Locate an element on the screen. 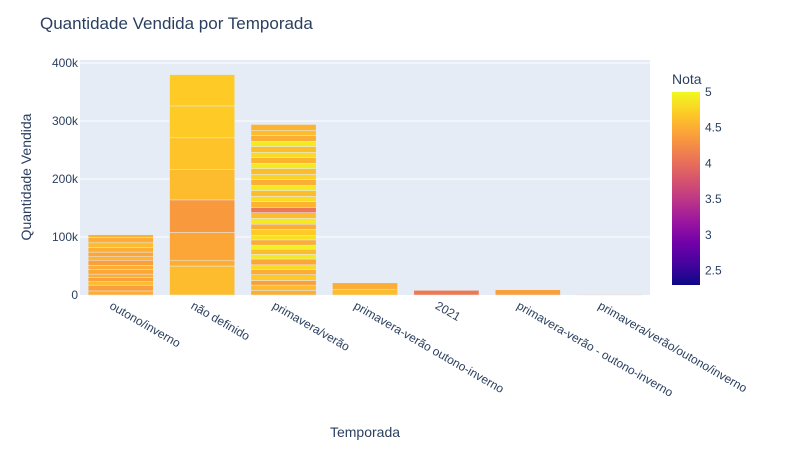 Image resolution: width=796 pixels, height=450 pixels. x-tick-label: primavera-verão outono-inverno is located at coordinates (429, 347).